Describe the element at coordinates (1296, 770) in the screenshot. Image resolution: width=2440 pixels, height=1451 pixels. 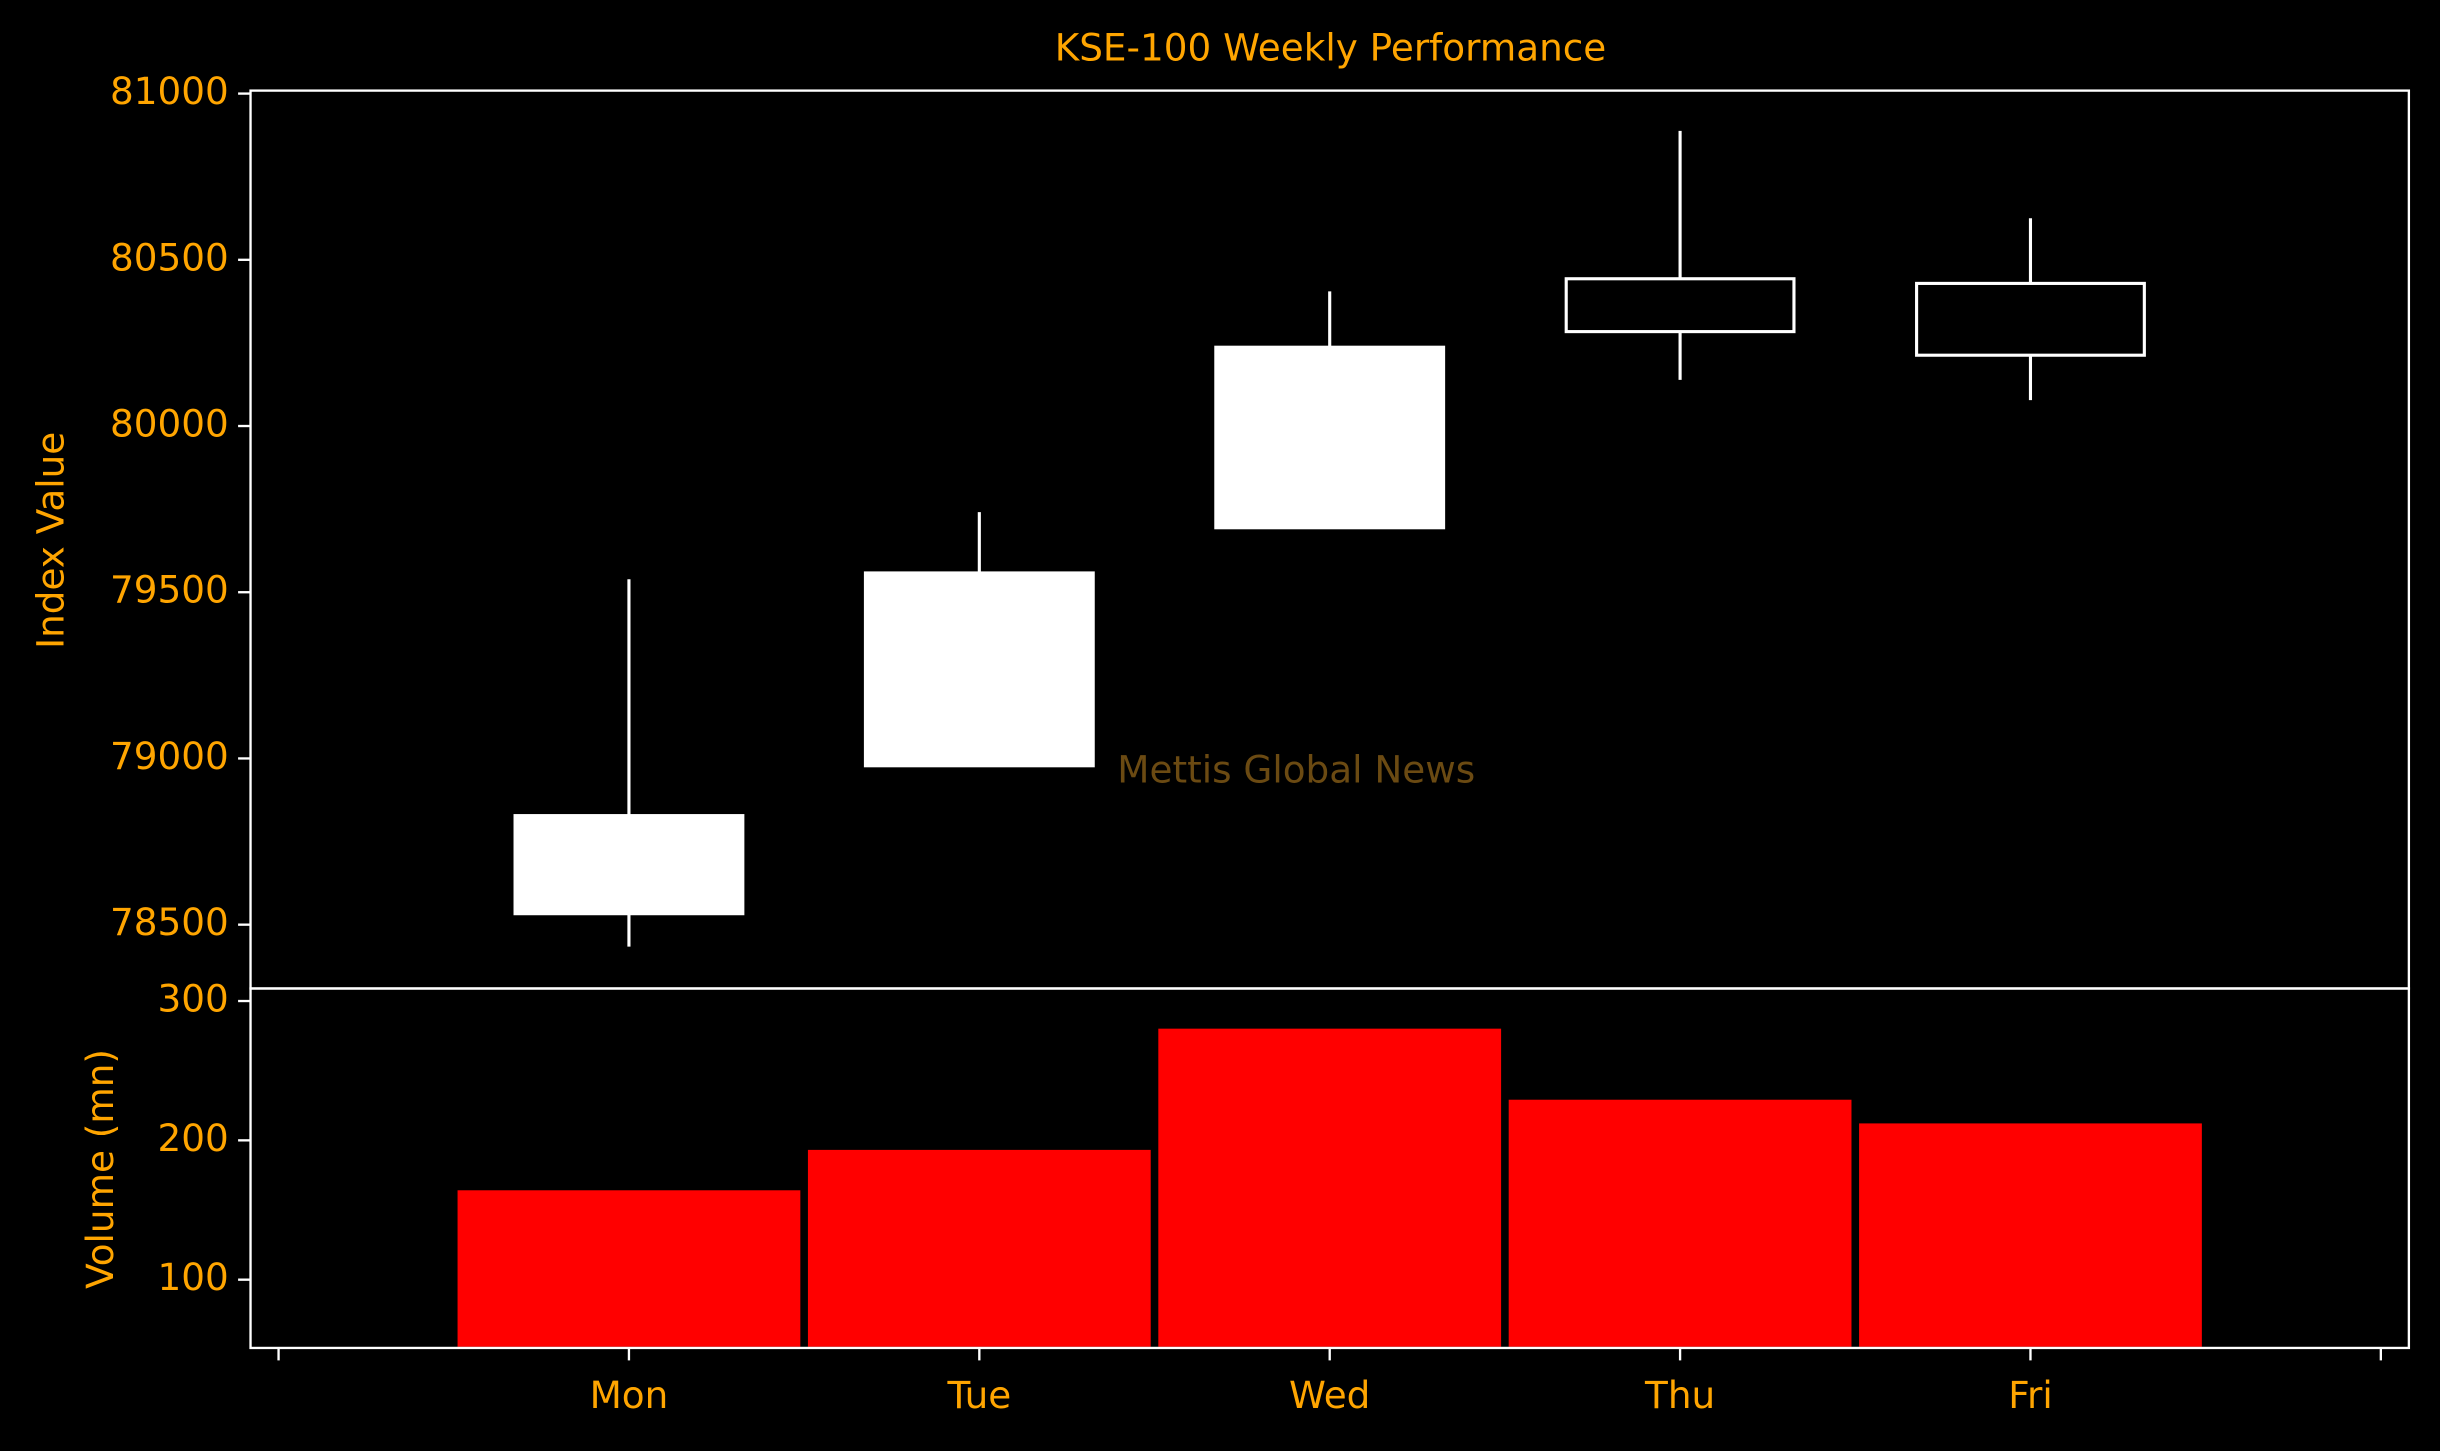
I see `watermark: Mettis Global News` at that location.